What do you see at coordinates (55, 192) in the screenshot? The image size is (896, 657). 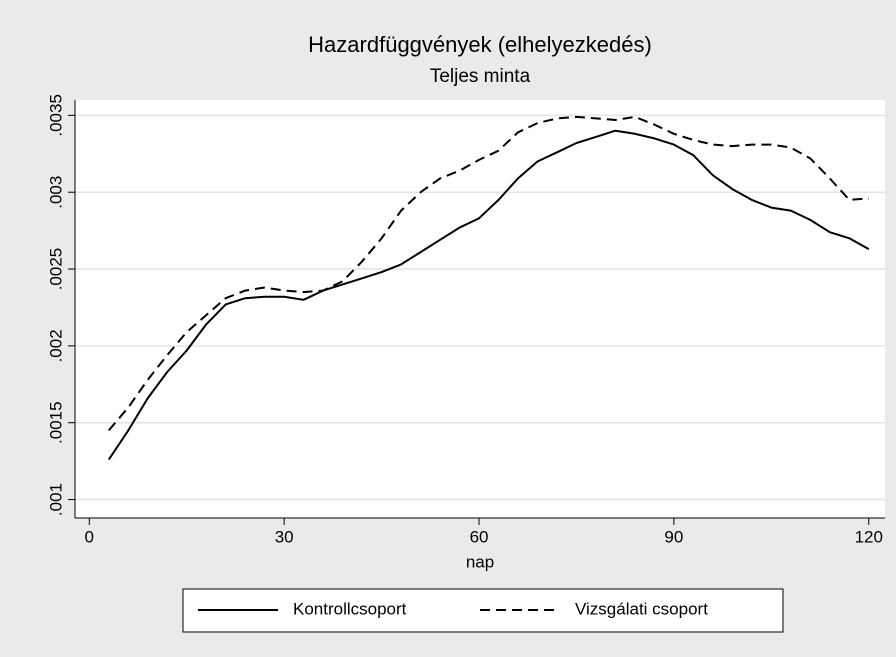 I see `y-tick-label: .003` at bounding box center [55, 192].